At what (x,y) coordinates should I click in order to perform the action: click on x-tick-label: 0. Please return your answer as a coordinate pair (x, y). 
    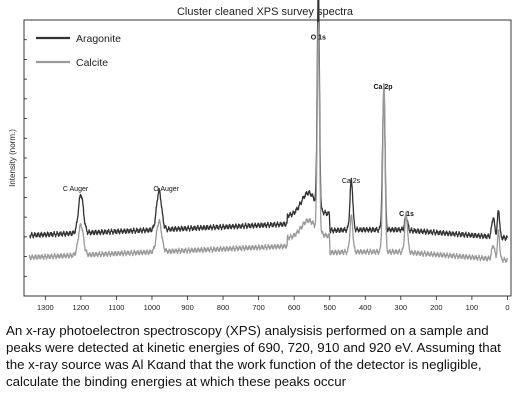
    Looking at the image, I should click on (507, 307).